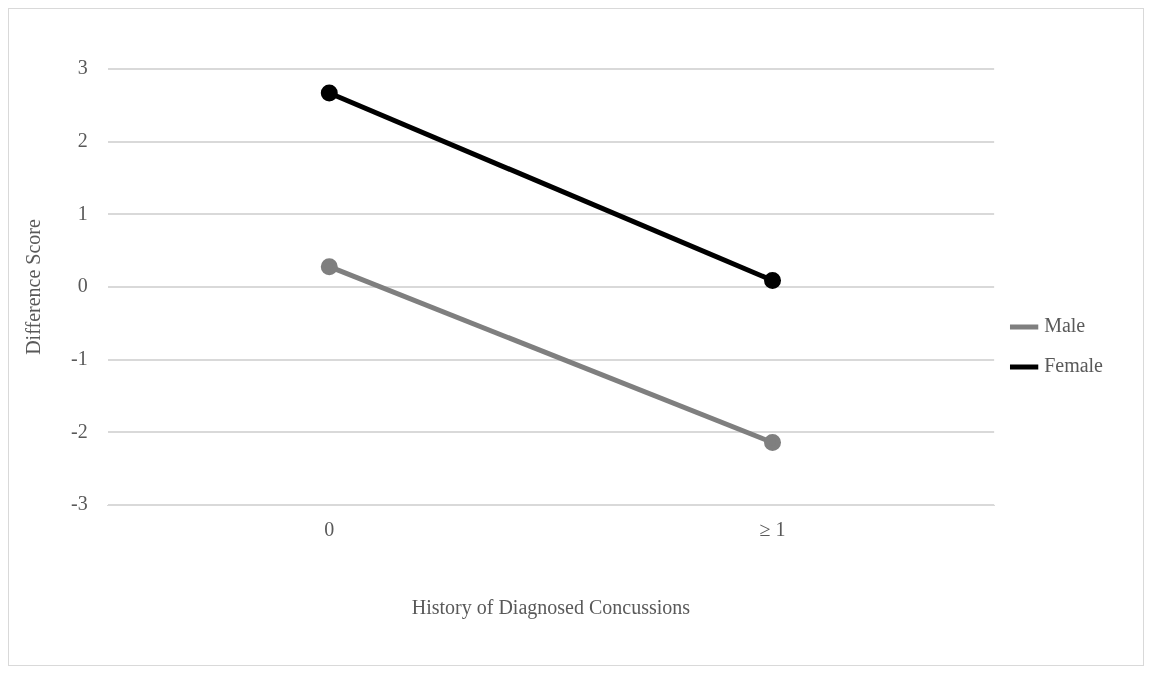 The width and height of the screenshot is (1152, 674). I want to click on y-axis-title: Difference Score, so click(33, 287).